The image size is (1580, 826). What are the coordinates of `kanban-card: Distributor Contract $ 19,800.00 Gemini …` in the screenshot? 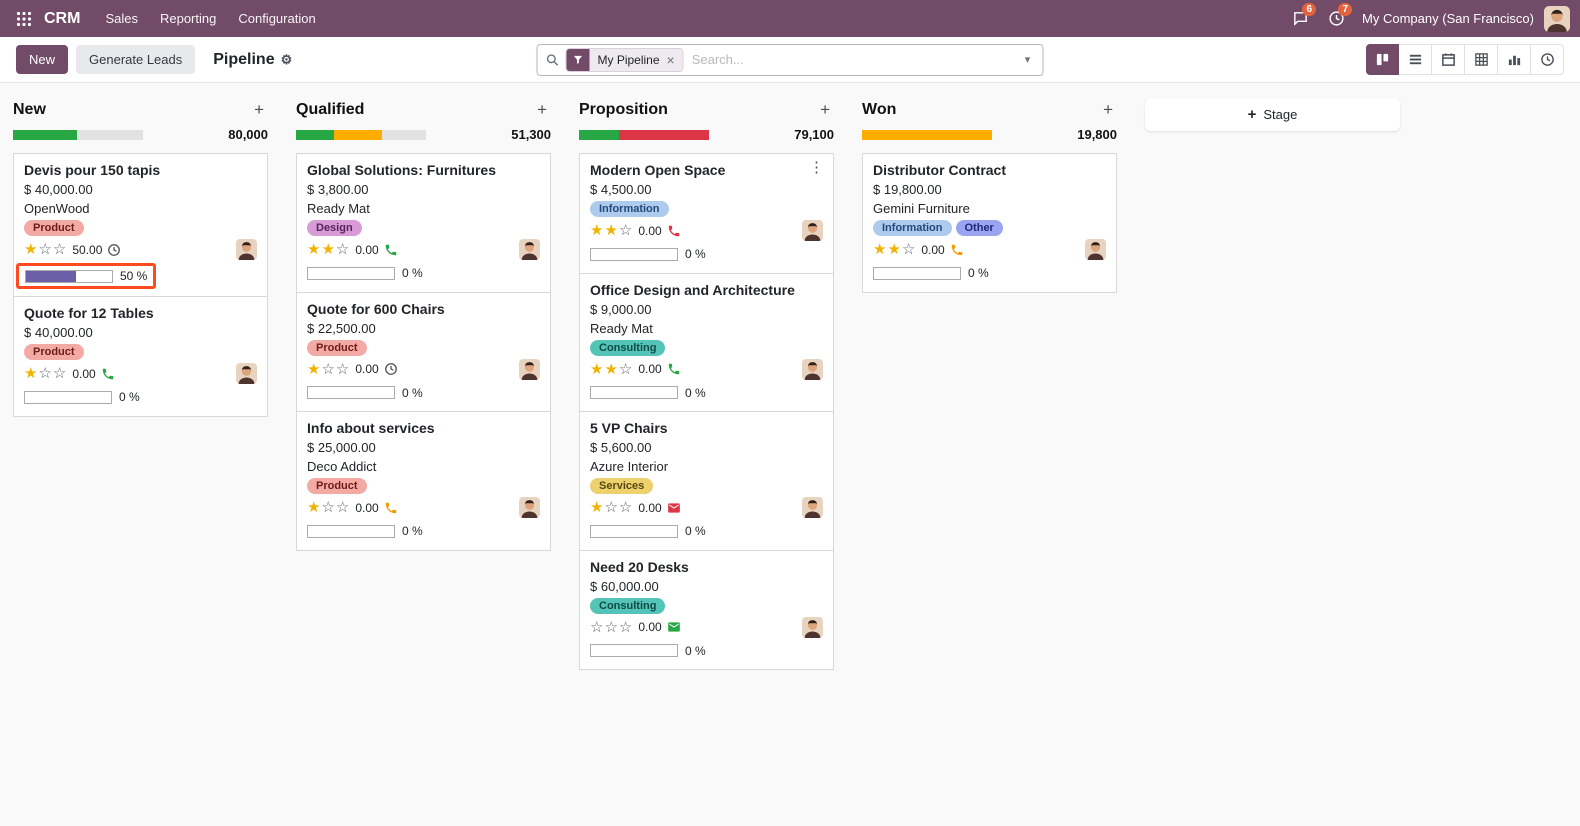 It's located at (989, 223).